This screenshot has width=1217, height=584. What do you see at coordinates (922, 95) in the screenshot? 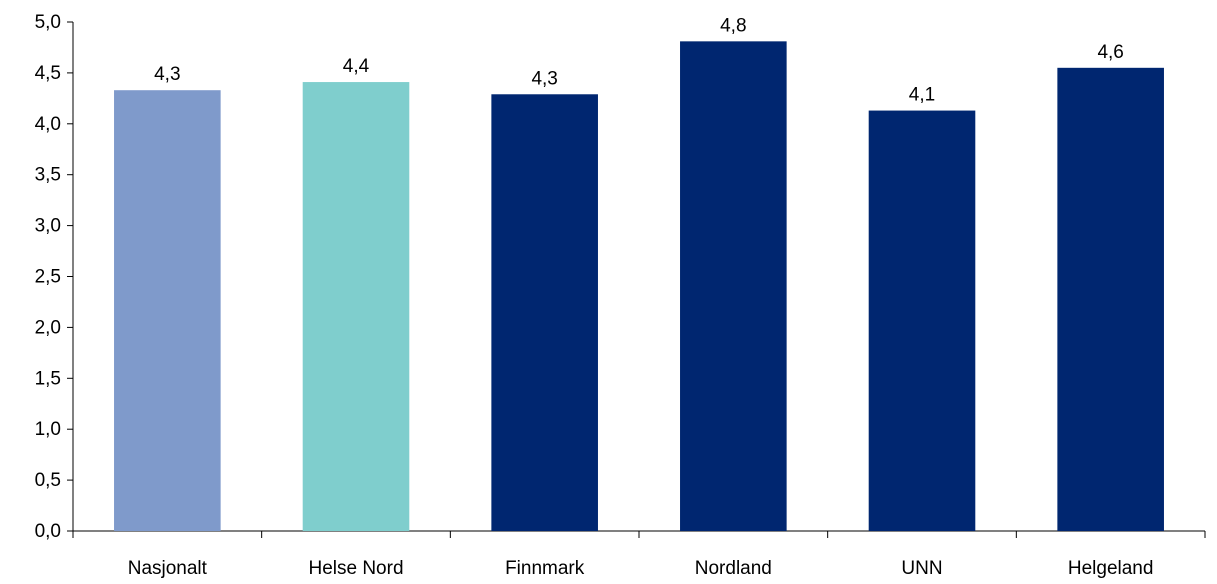
I see `data-label: 4,1` at bounding box center [922, 95].